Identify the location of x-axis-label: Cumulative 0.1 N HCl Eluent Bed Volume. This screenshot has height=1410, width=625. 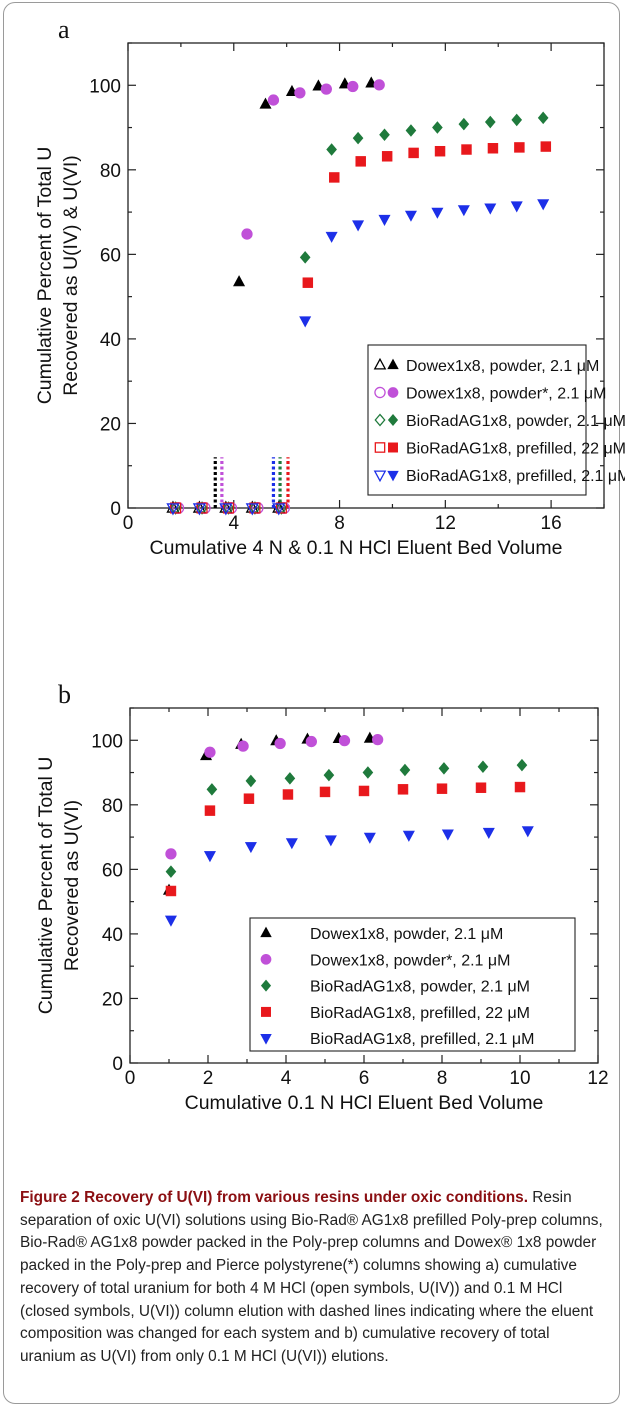
(364, 1103).